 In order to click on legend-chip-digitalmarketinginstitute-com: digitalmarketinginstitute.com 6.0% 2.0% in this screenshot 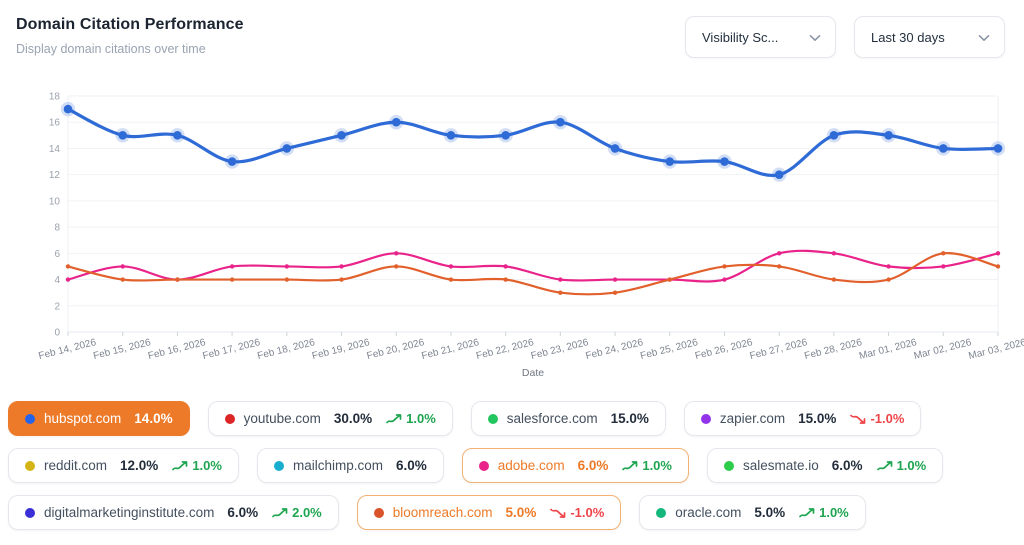, I will do `click(173, 512)`.